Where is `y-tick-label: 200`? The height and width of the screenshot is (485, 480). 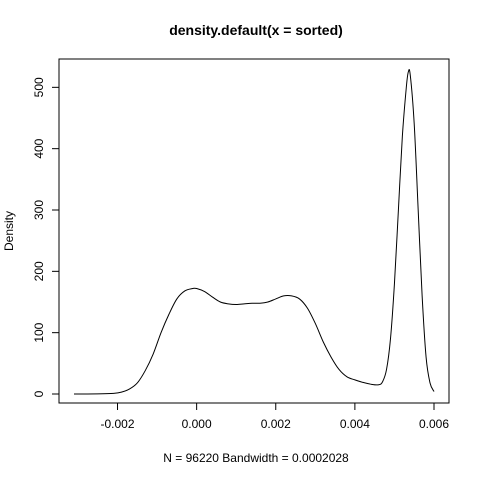 y-tick-label: 200 is located at coordinates (39, 271).